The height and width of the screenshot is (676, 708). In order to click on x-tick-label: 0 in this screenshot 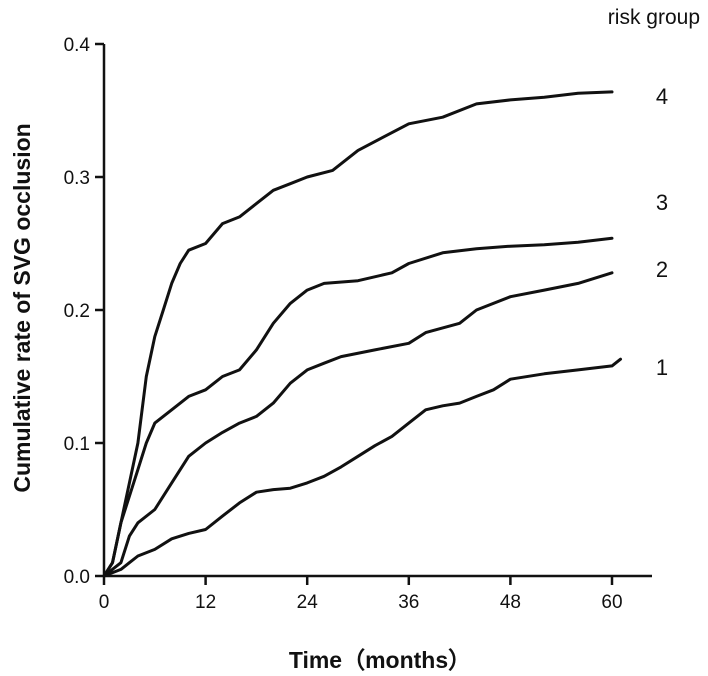, I will do `click(104, 602)`.